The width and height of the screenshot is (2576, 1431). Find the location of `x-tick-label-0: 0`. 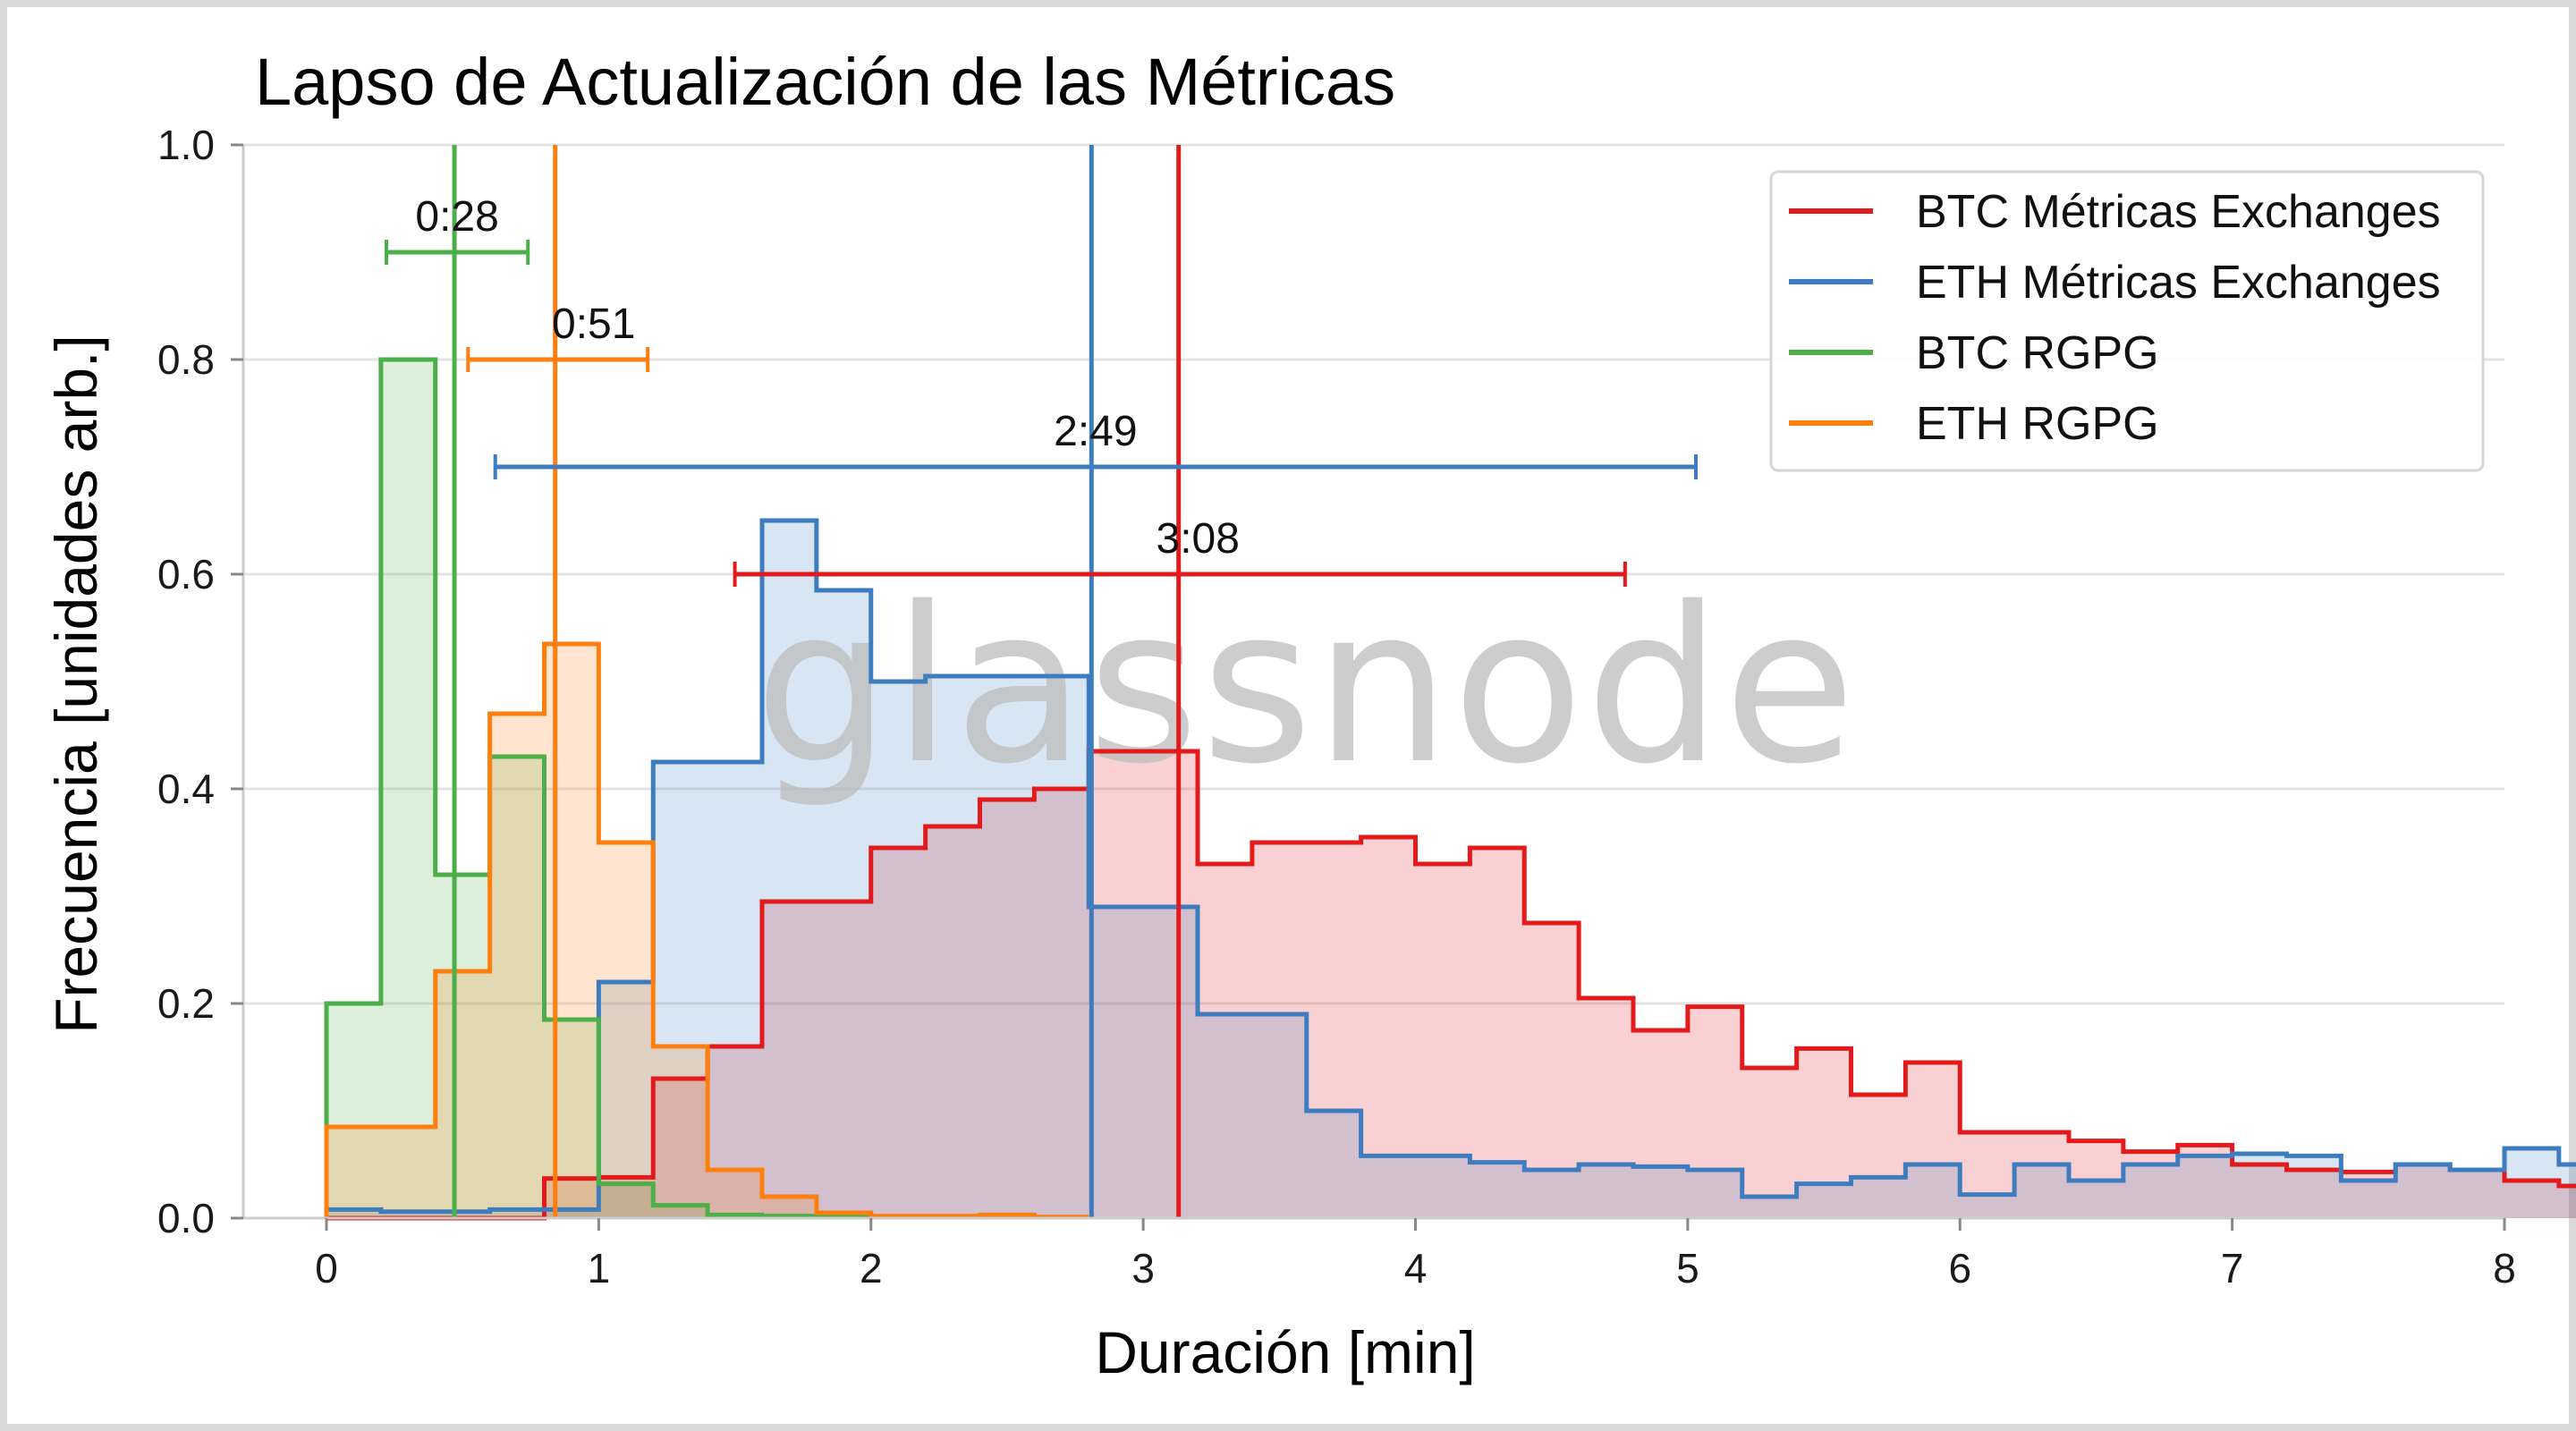

x-tick-label-0: 0 is located at coordinates (326, 1268).